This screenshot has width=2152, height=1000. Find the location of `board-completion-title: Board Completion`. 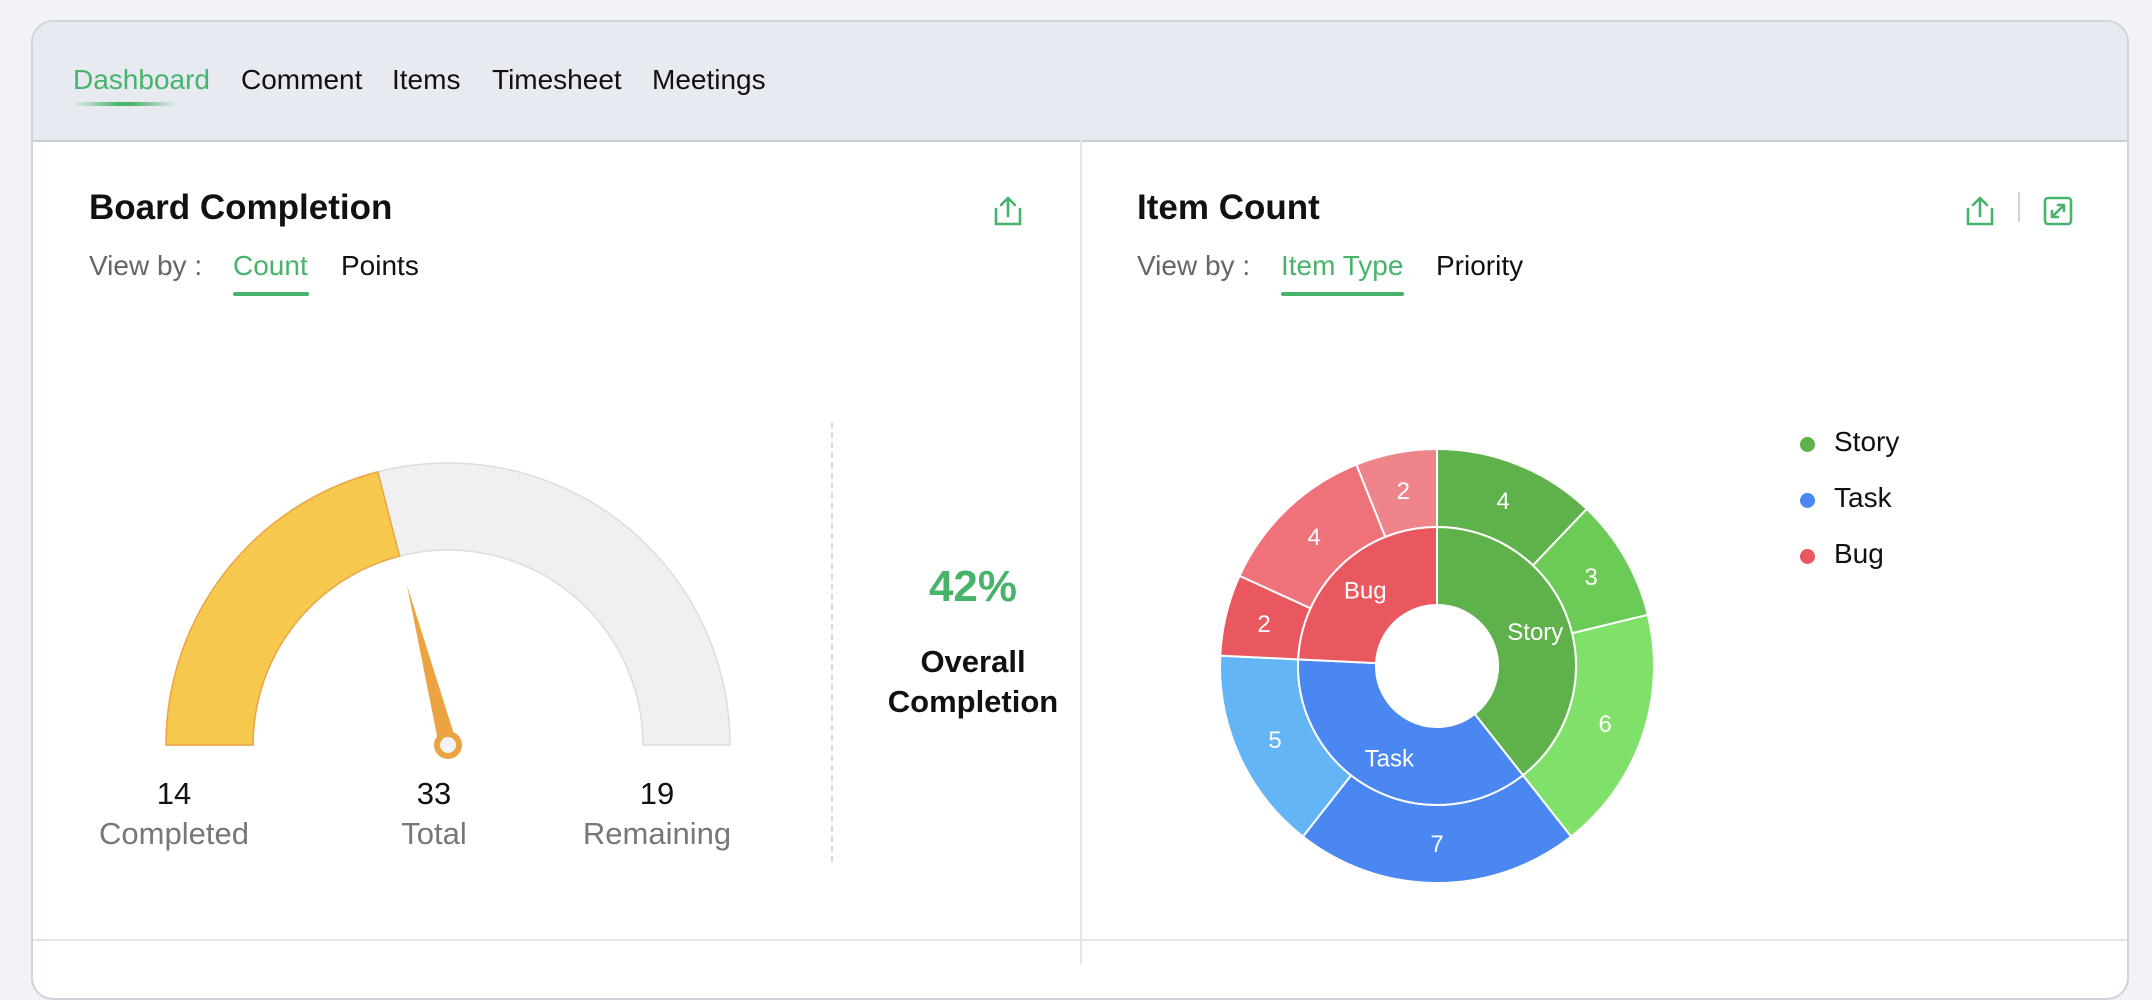

board-completion-title: Board Completion is located at coordinates (241, 207).